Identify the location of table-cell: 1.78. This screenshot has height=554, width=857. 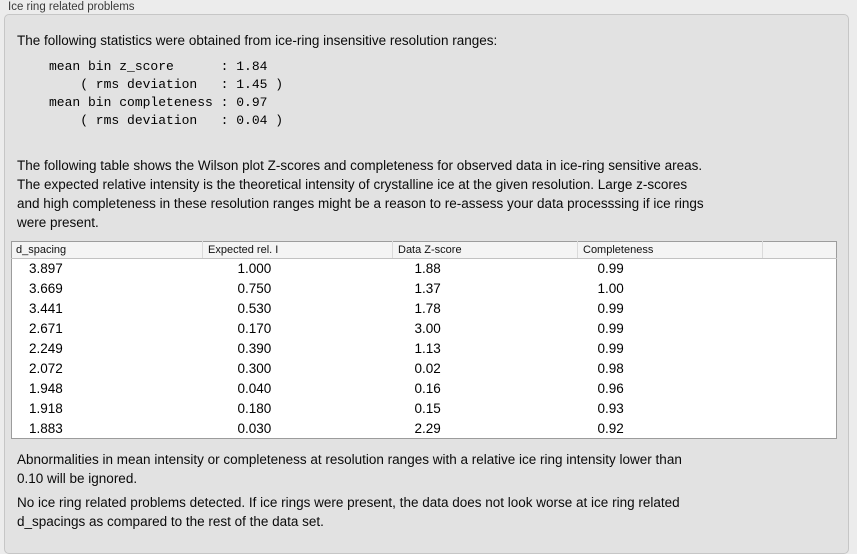
(427, 309).